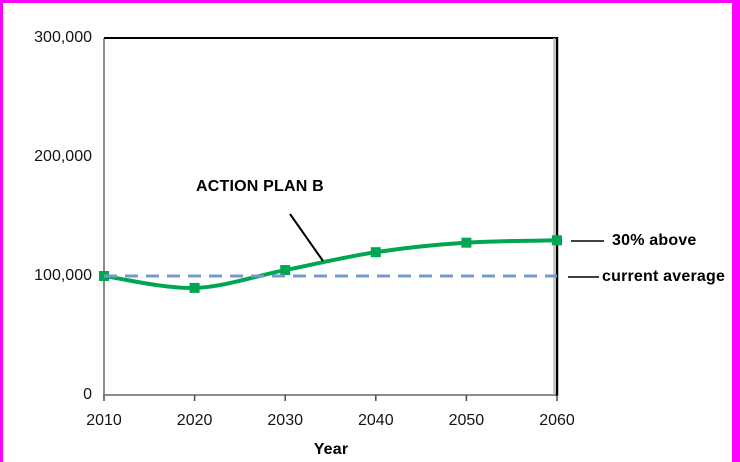 The height and width of the screenshot is (462, 740). What do you see at coordinates (306, 237) in the screenshot?
I see `action-plan-pointer-line` at bounding box center [306, 237].